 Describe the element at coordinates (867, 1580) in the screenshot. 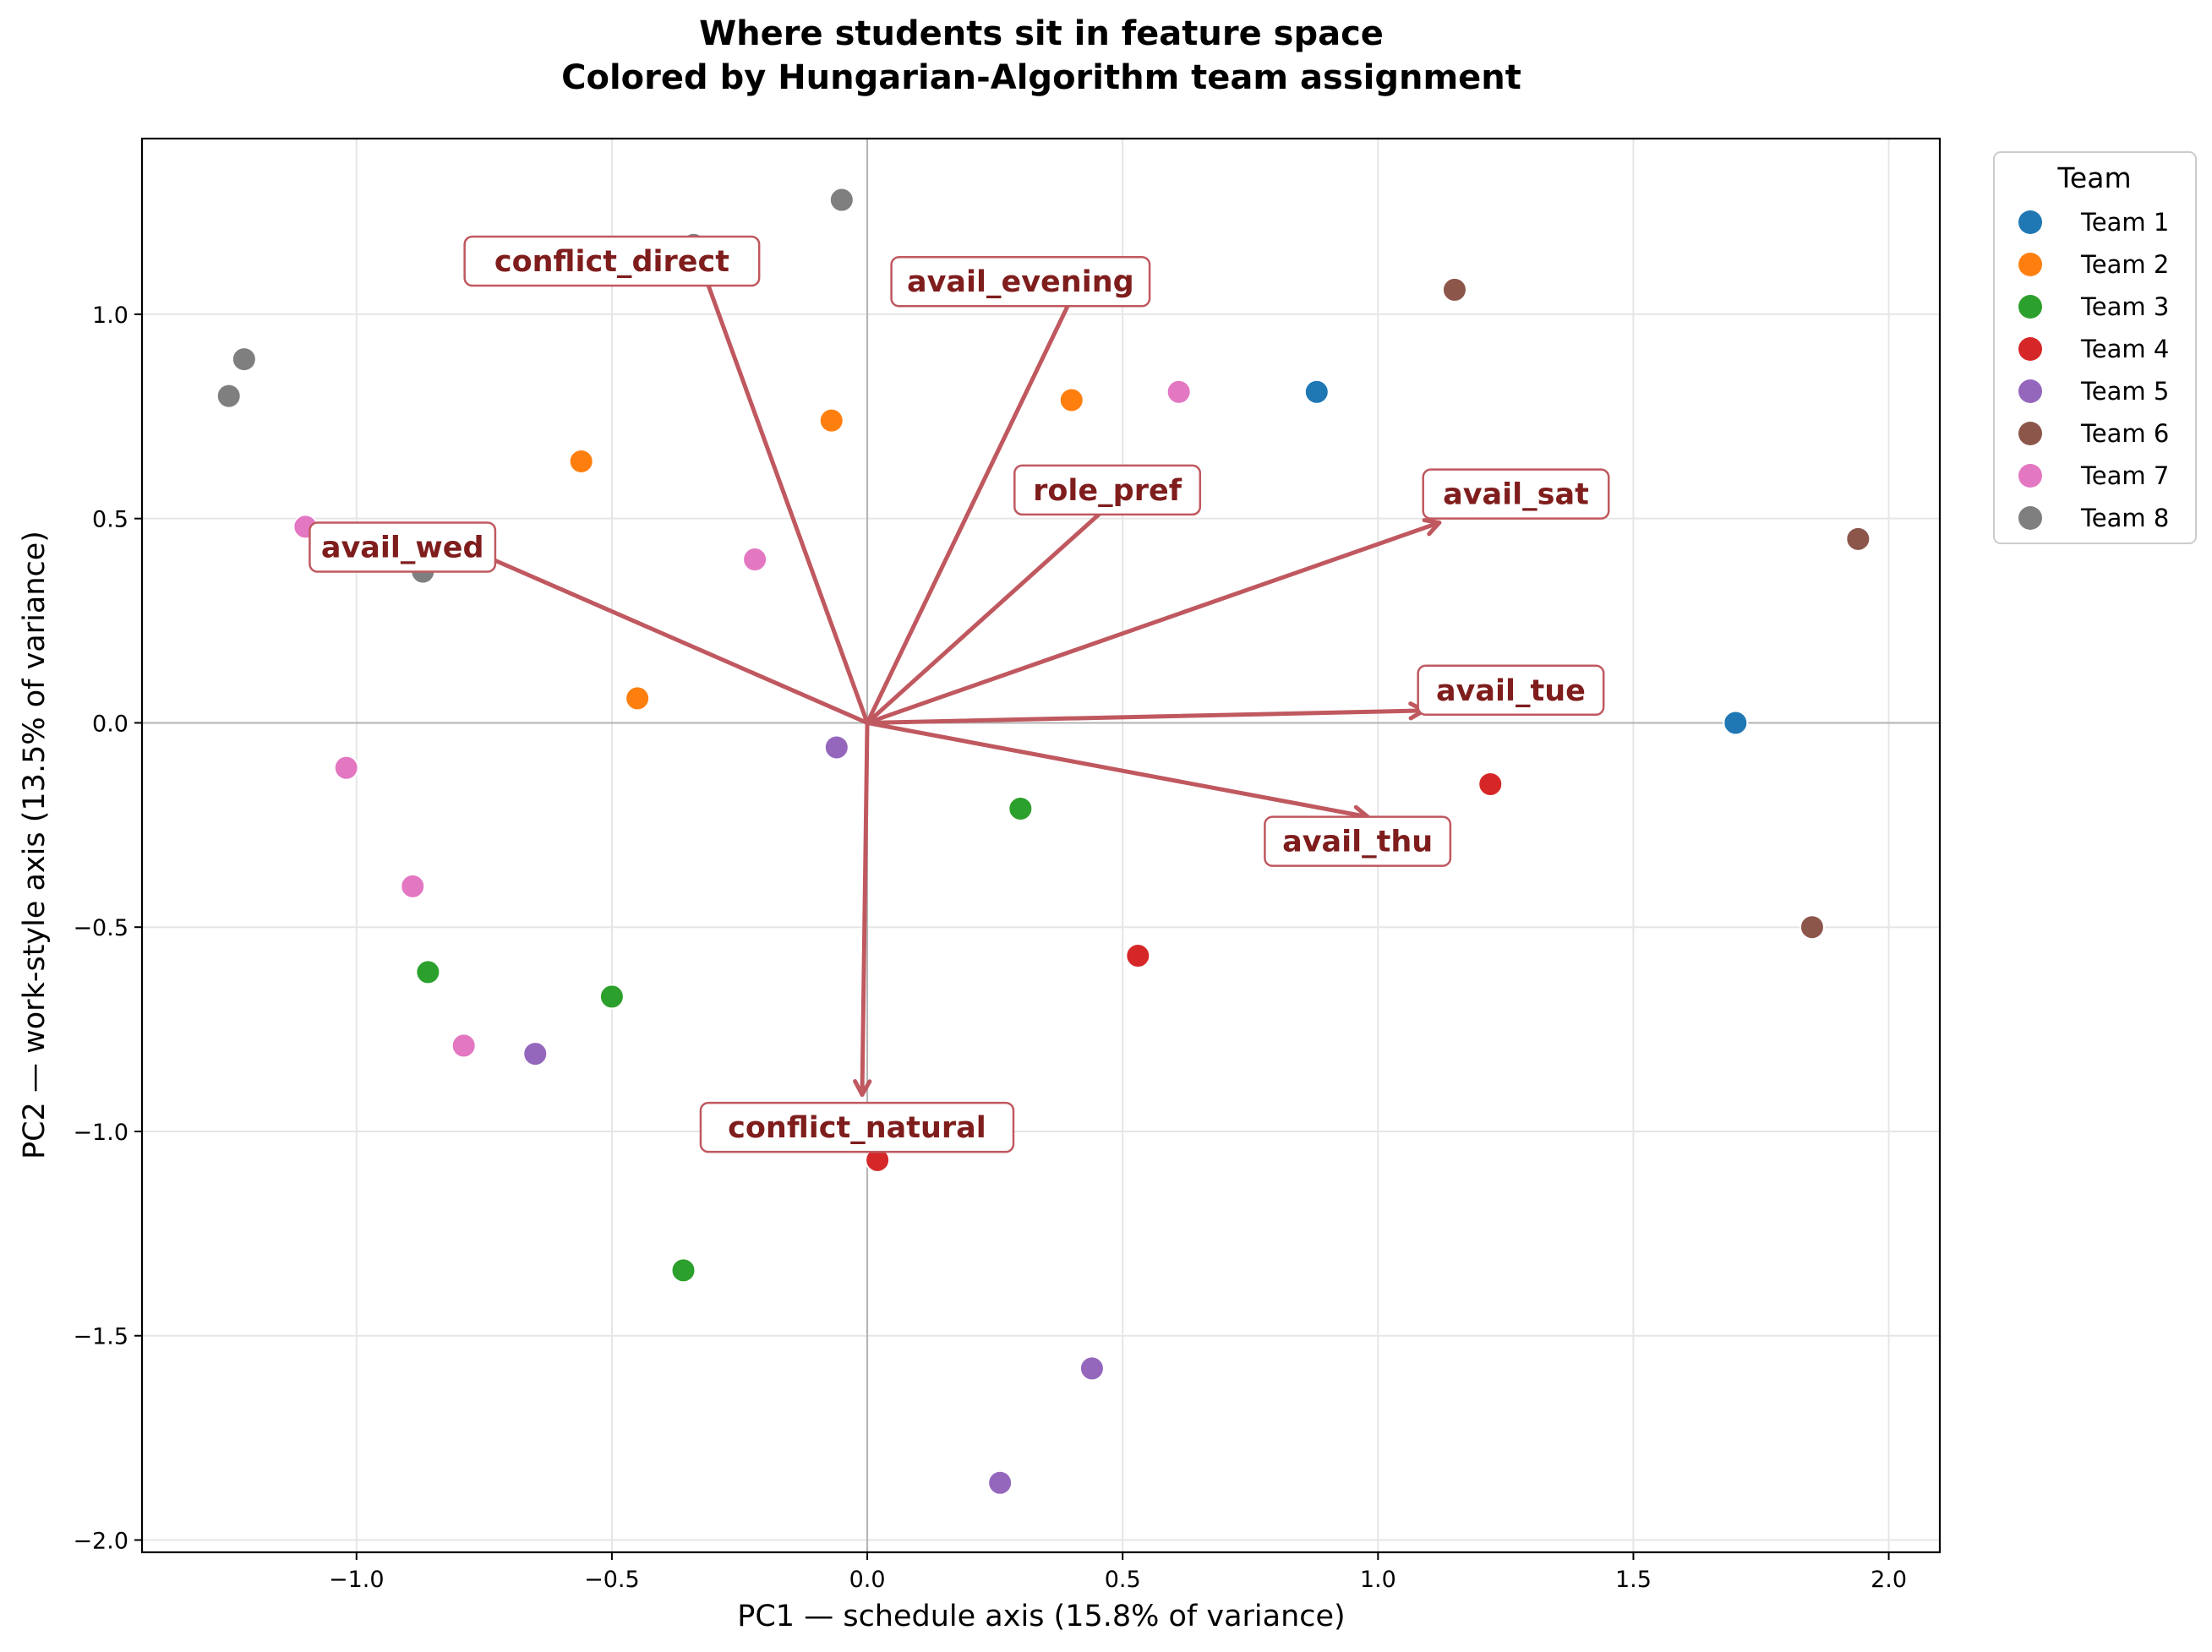

I see `x-tick-label: 0.0` at that location.